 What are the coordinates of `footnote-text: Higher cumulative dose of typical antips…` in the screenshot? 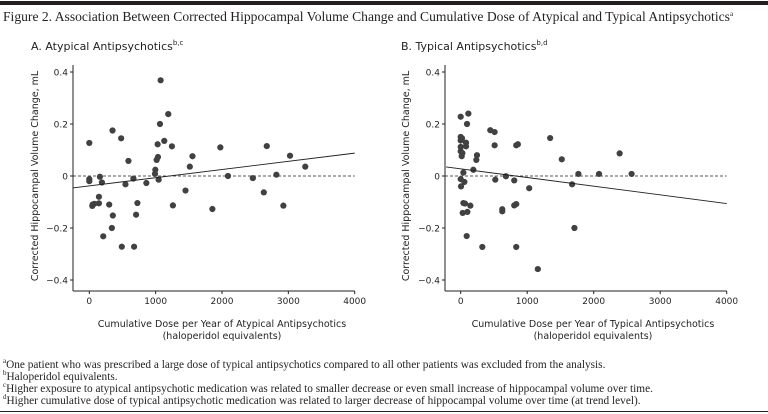 It's located at (323, 401).